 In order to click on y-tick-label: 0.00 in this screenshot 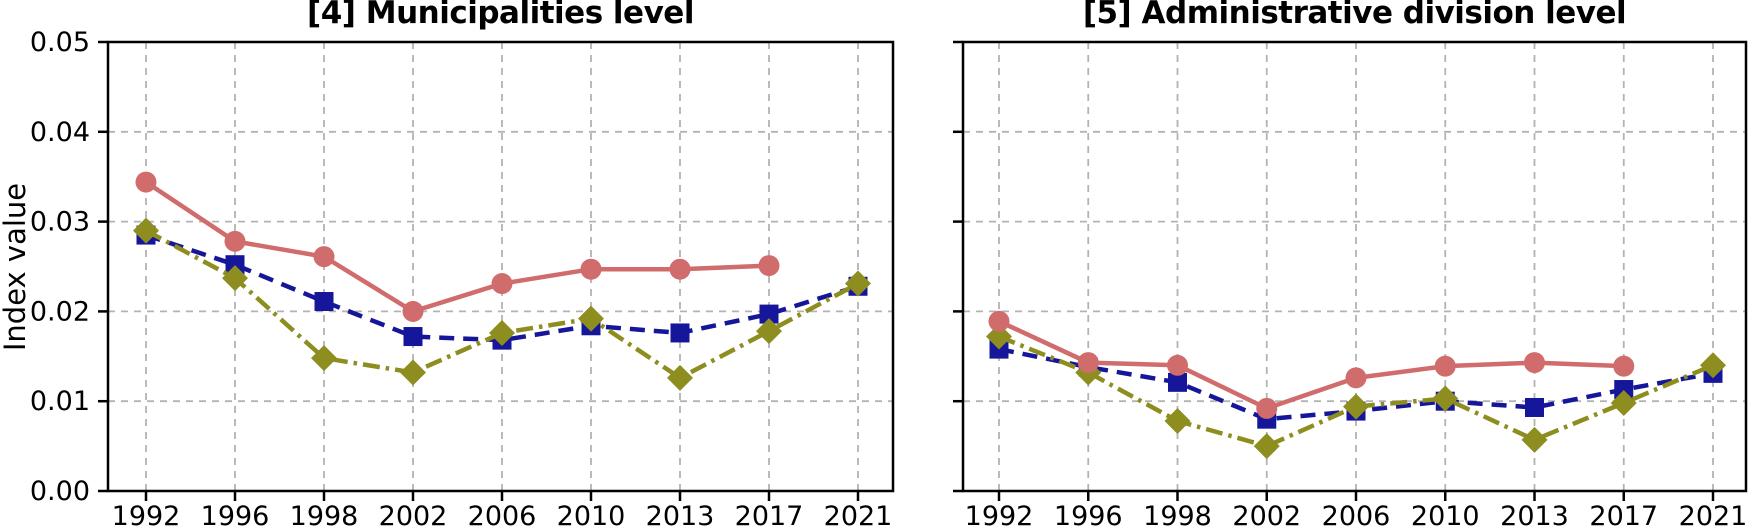, I will do `click(60, 491)`.